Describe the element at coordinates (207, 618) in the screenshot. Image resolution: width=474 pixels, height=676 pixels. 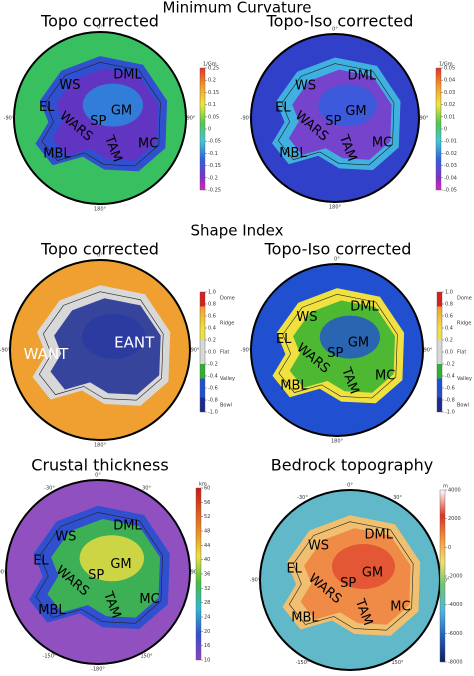
I see `colorbar-tick-label: 24` at that location.